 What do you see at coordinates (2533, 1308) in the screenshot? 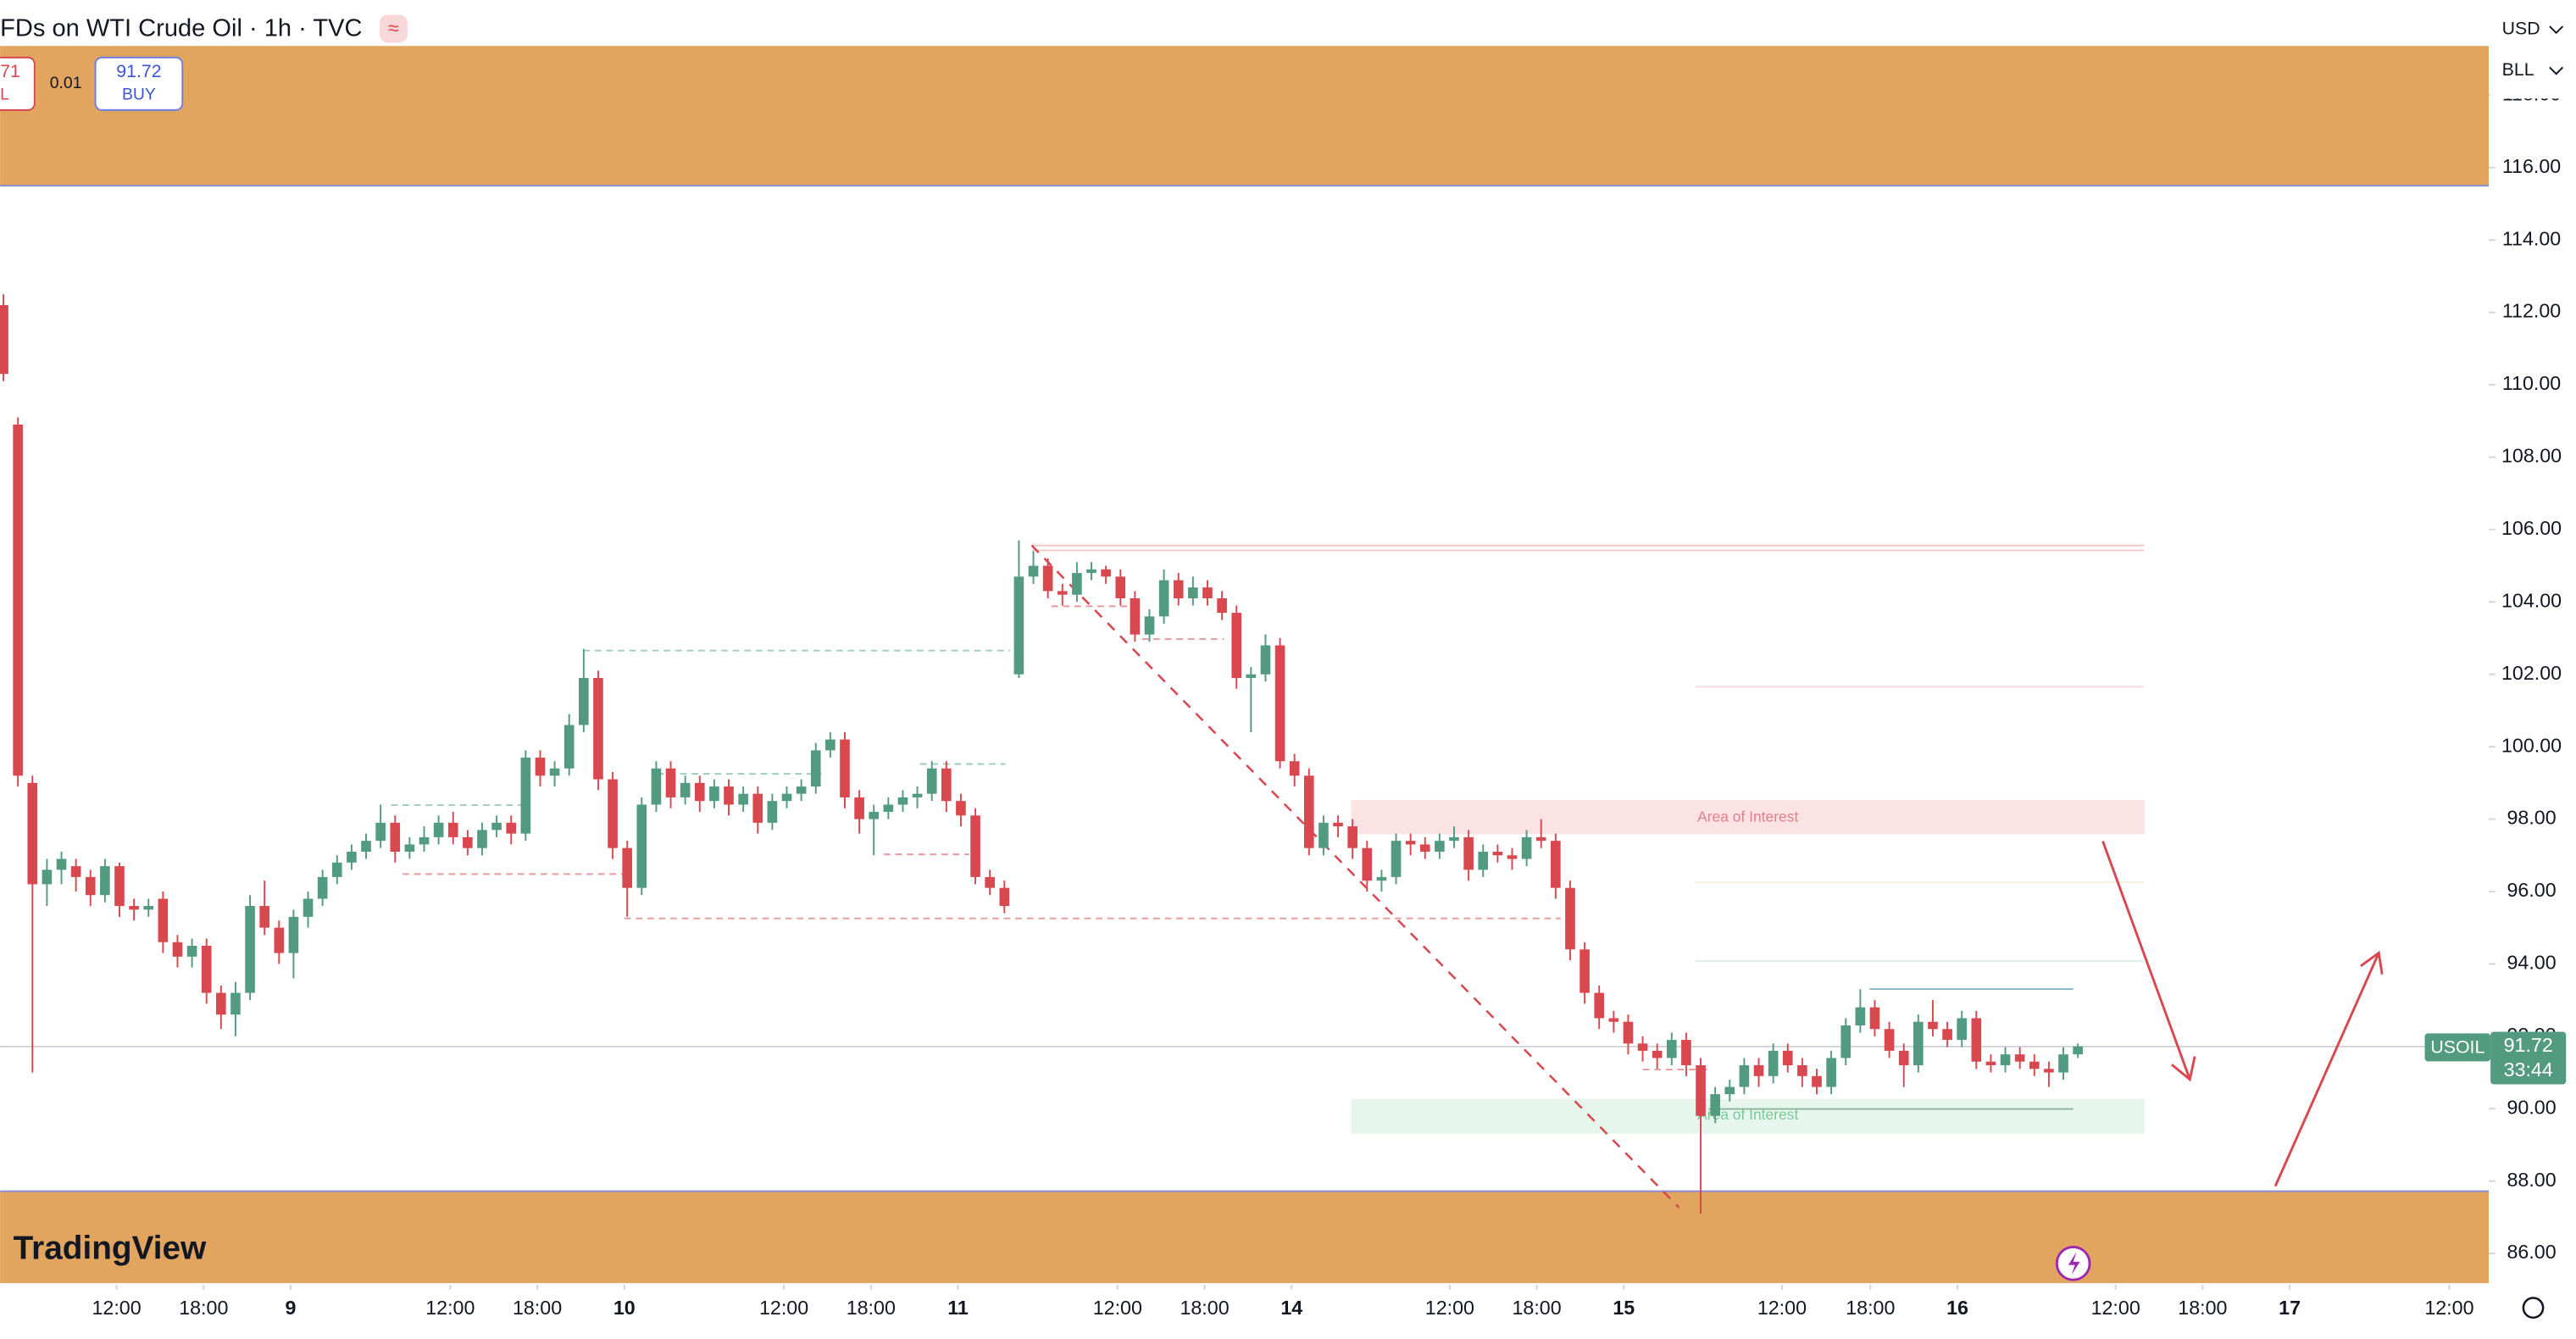
I see `settings-icon` at bounding box center [2533, 1308].